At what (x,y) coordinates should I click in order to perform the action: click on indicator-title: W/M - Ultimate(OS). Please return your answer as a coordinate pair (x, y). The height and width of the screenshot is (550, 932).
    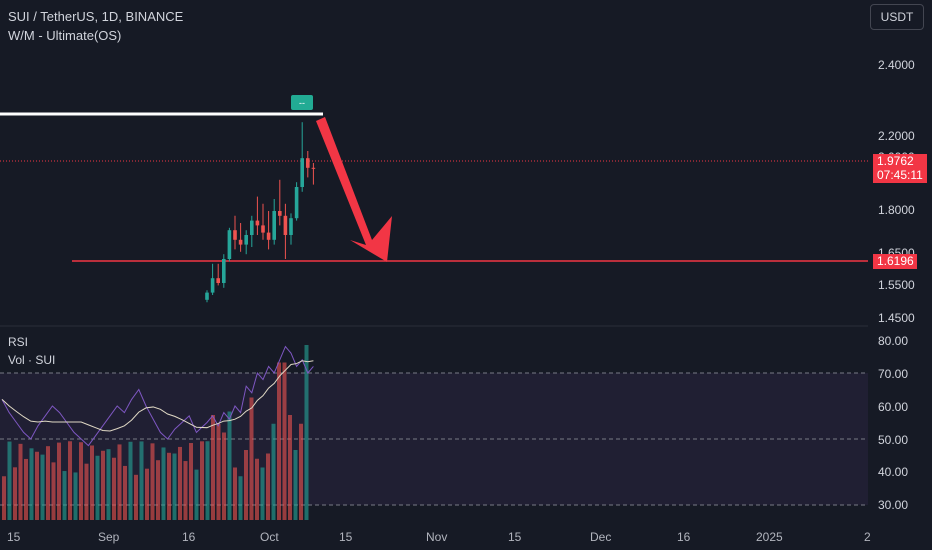
    Looking at the image, I should click on (65, 35).